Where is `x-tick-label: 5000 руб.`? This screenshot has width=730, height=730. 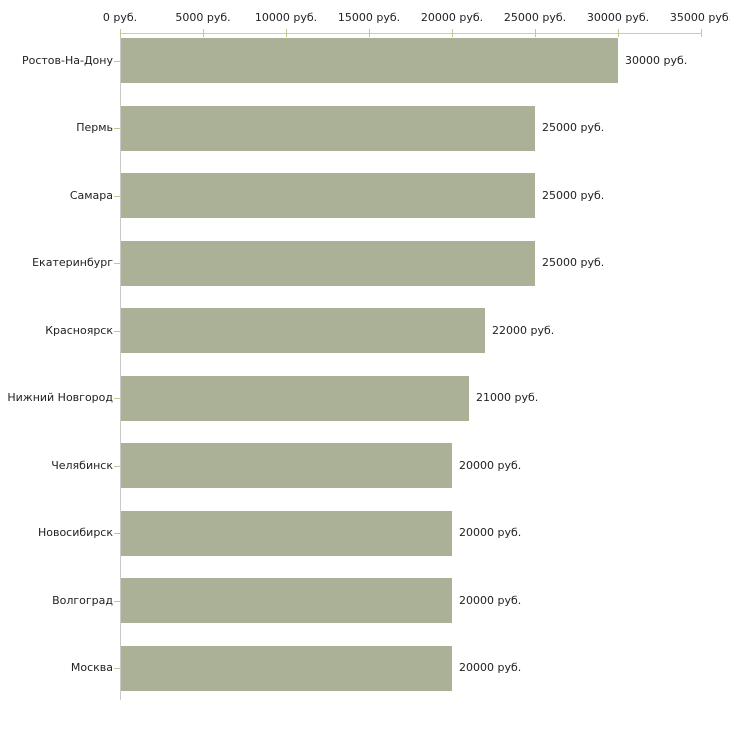 x-tick-label: 5000 руб. is located at coordinates (203, 17).